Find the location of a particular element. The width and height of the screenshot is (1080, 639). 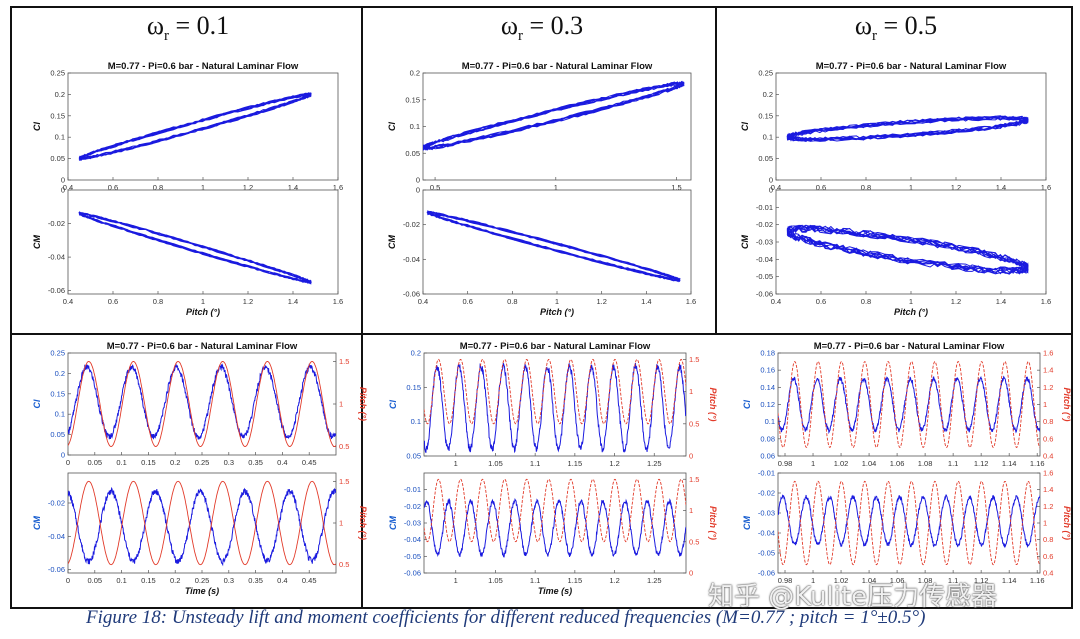

x-tick-label: 1.16 is located at coordinates (1037, 580).